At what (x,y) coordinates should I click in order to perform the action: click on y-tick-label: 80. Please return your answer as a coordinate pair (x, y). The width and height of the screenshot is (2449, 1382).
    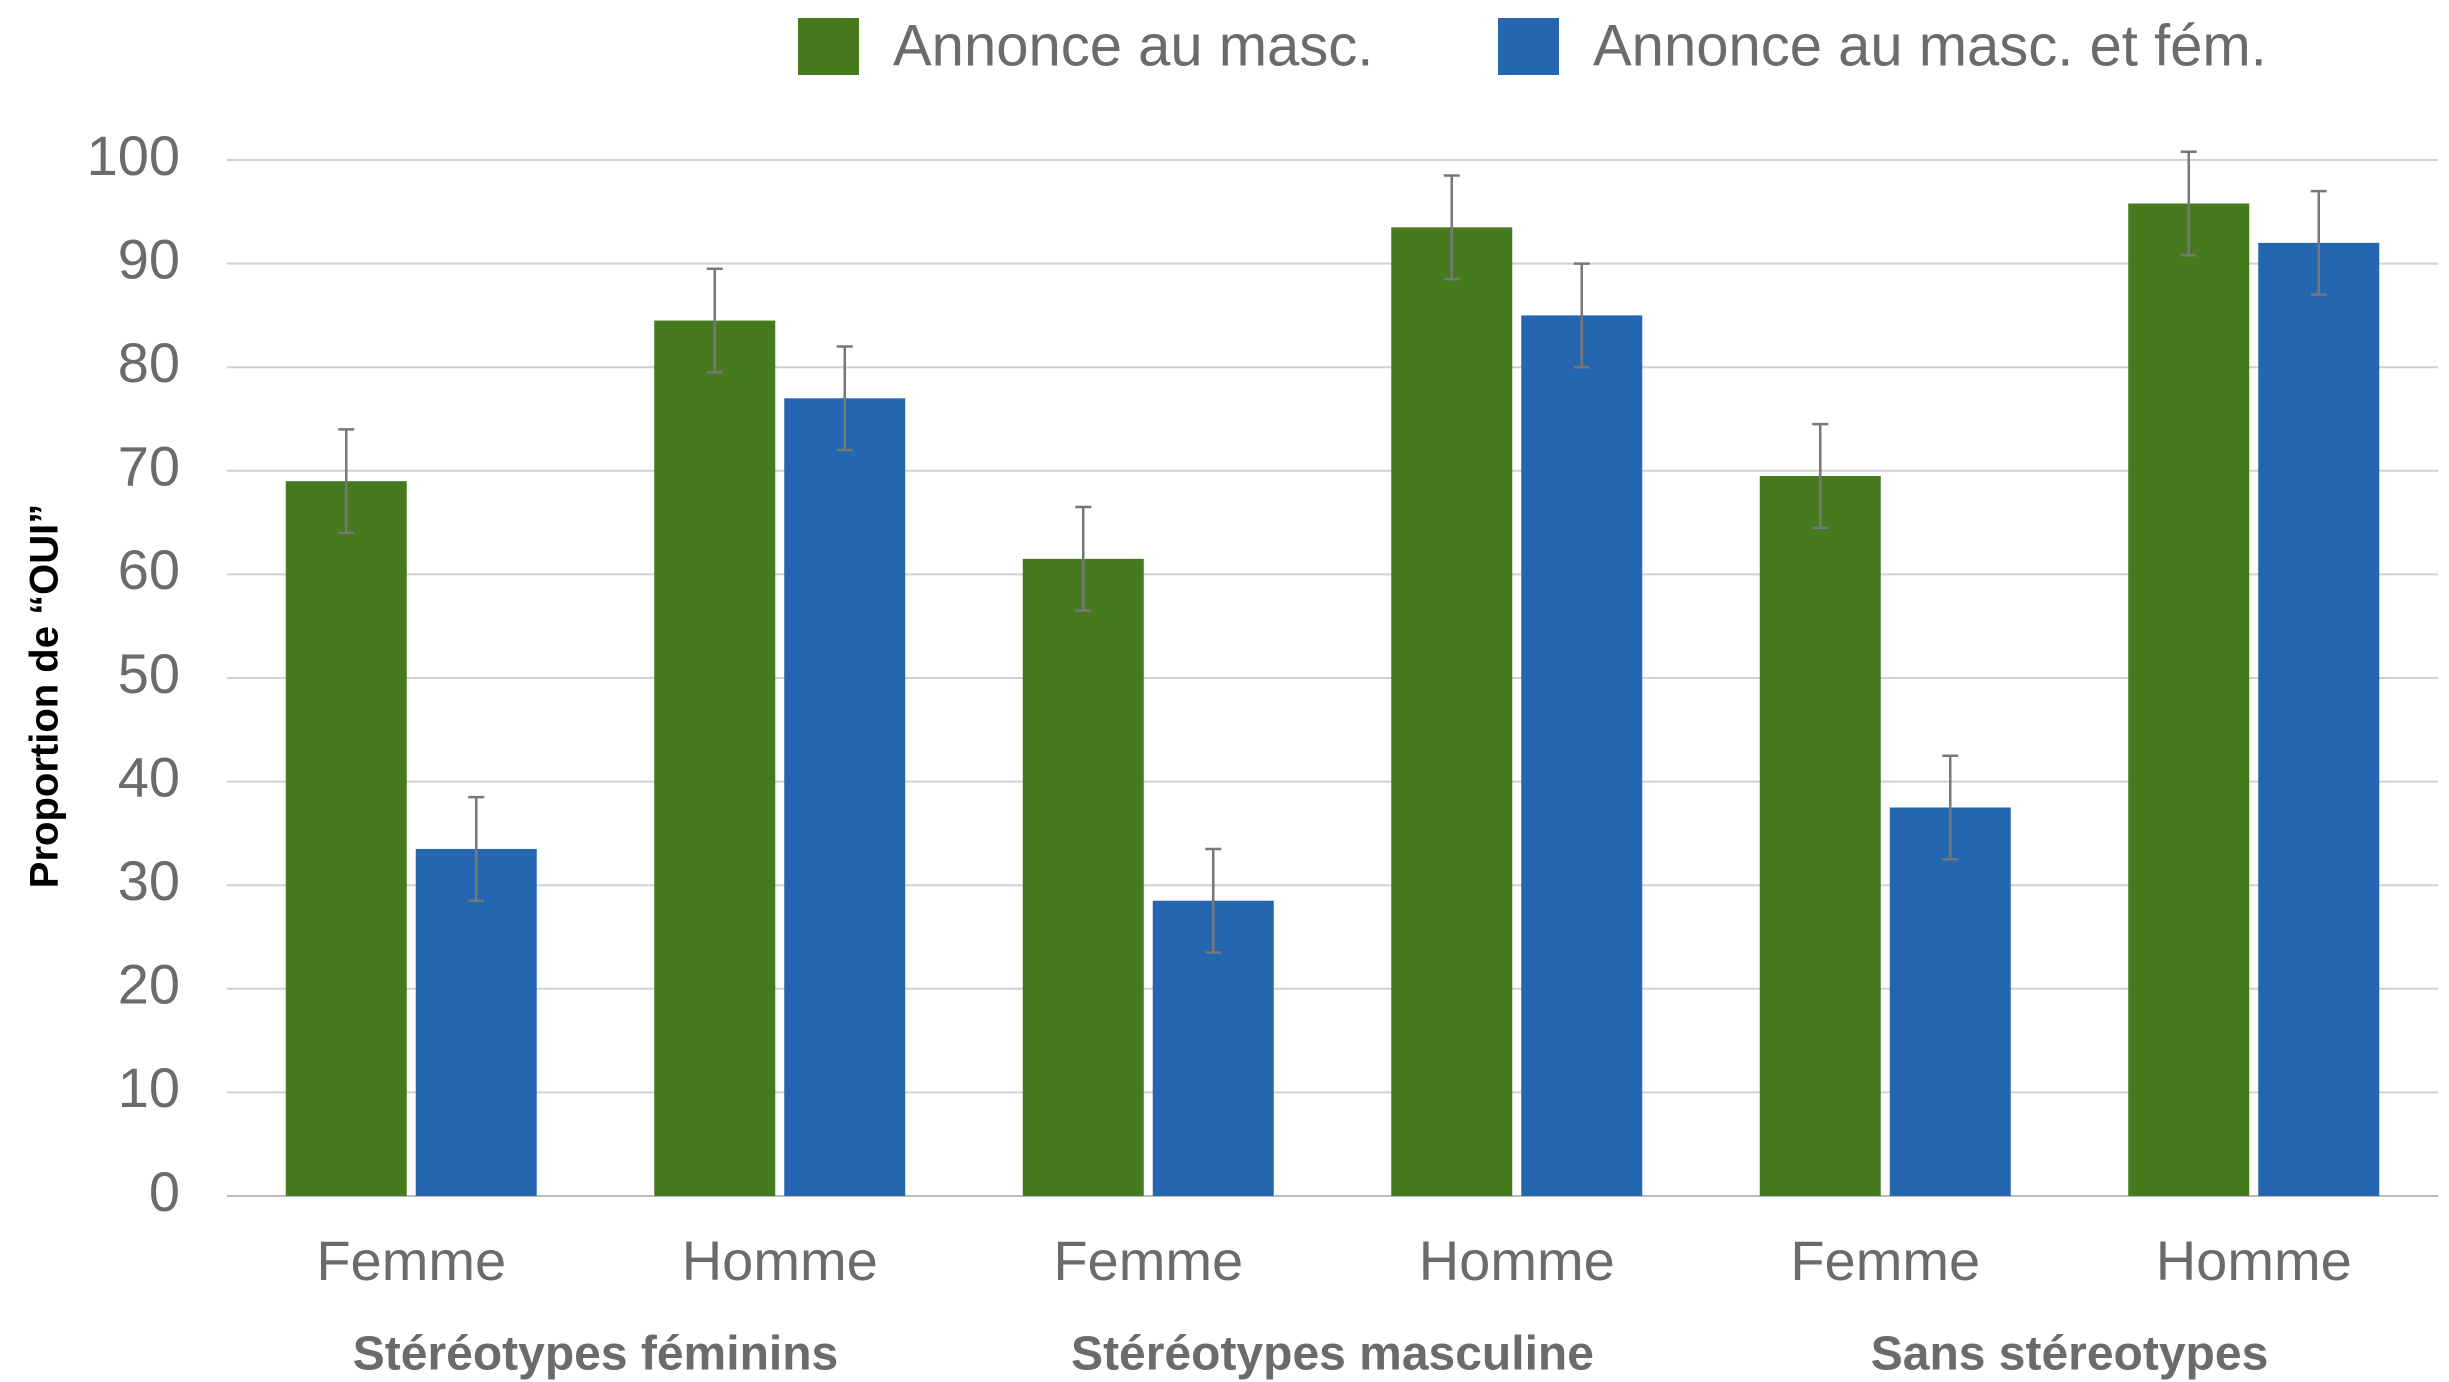
    Looking at the image, I should click on (149, 362).